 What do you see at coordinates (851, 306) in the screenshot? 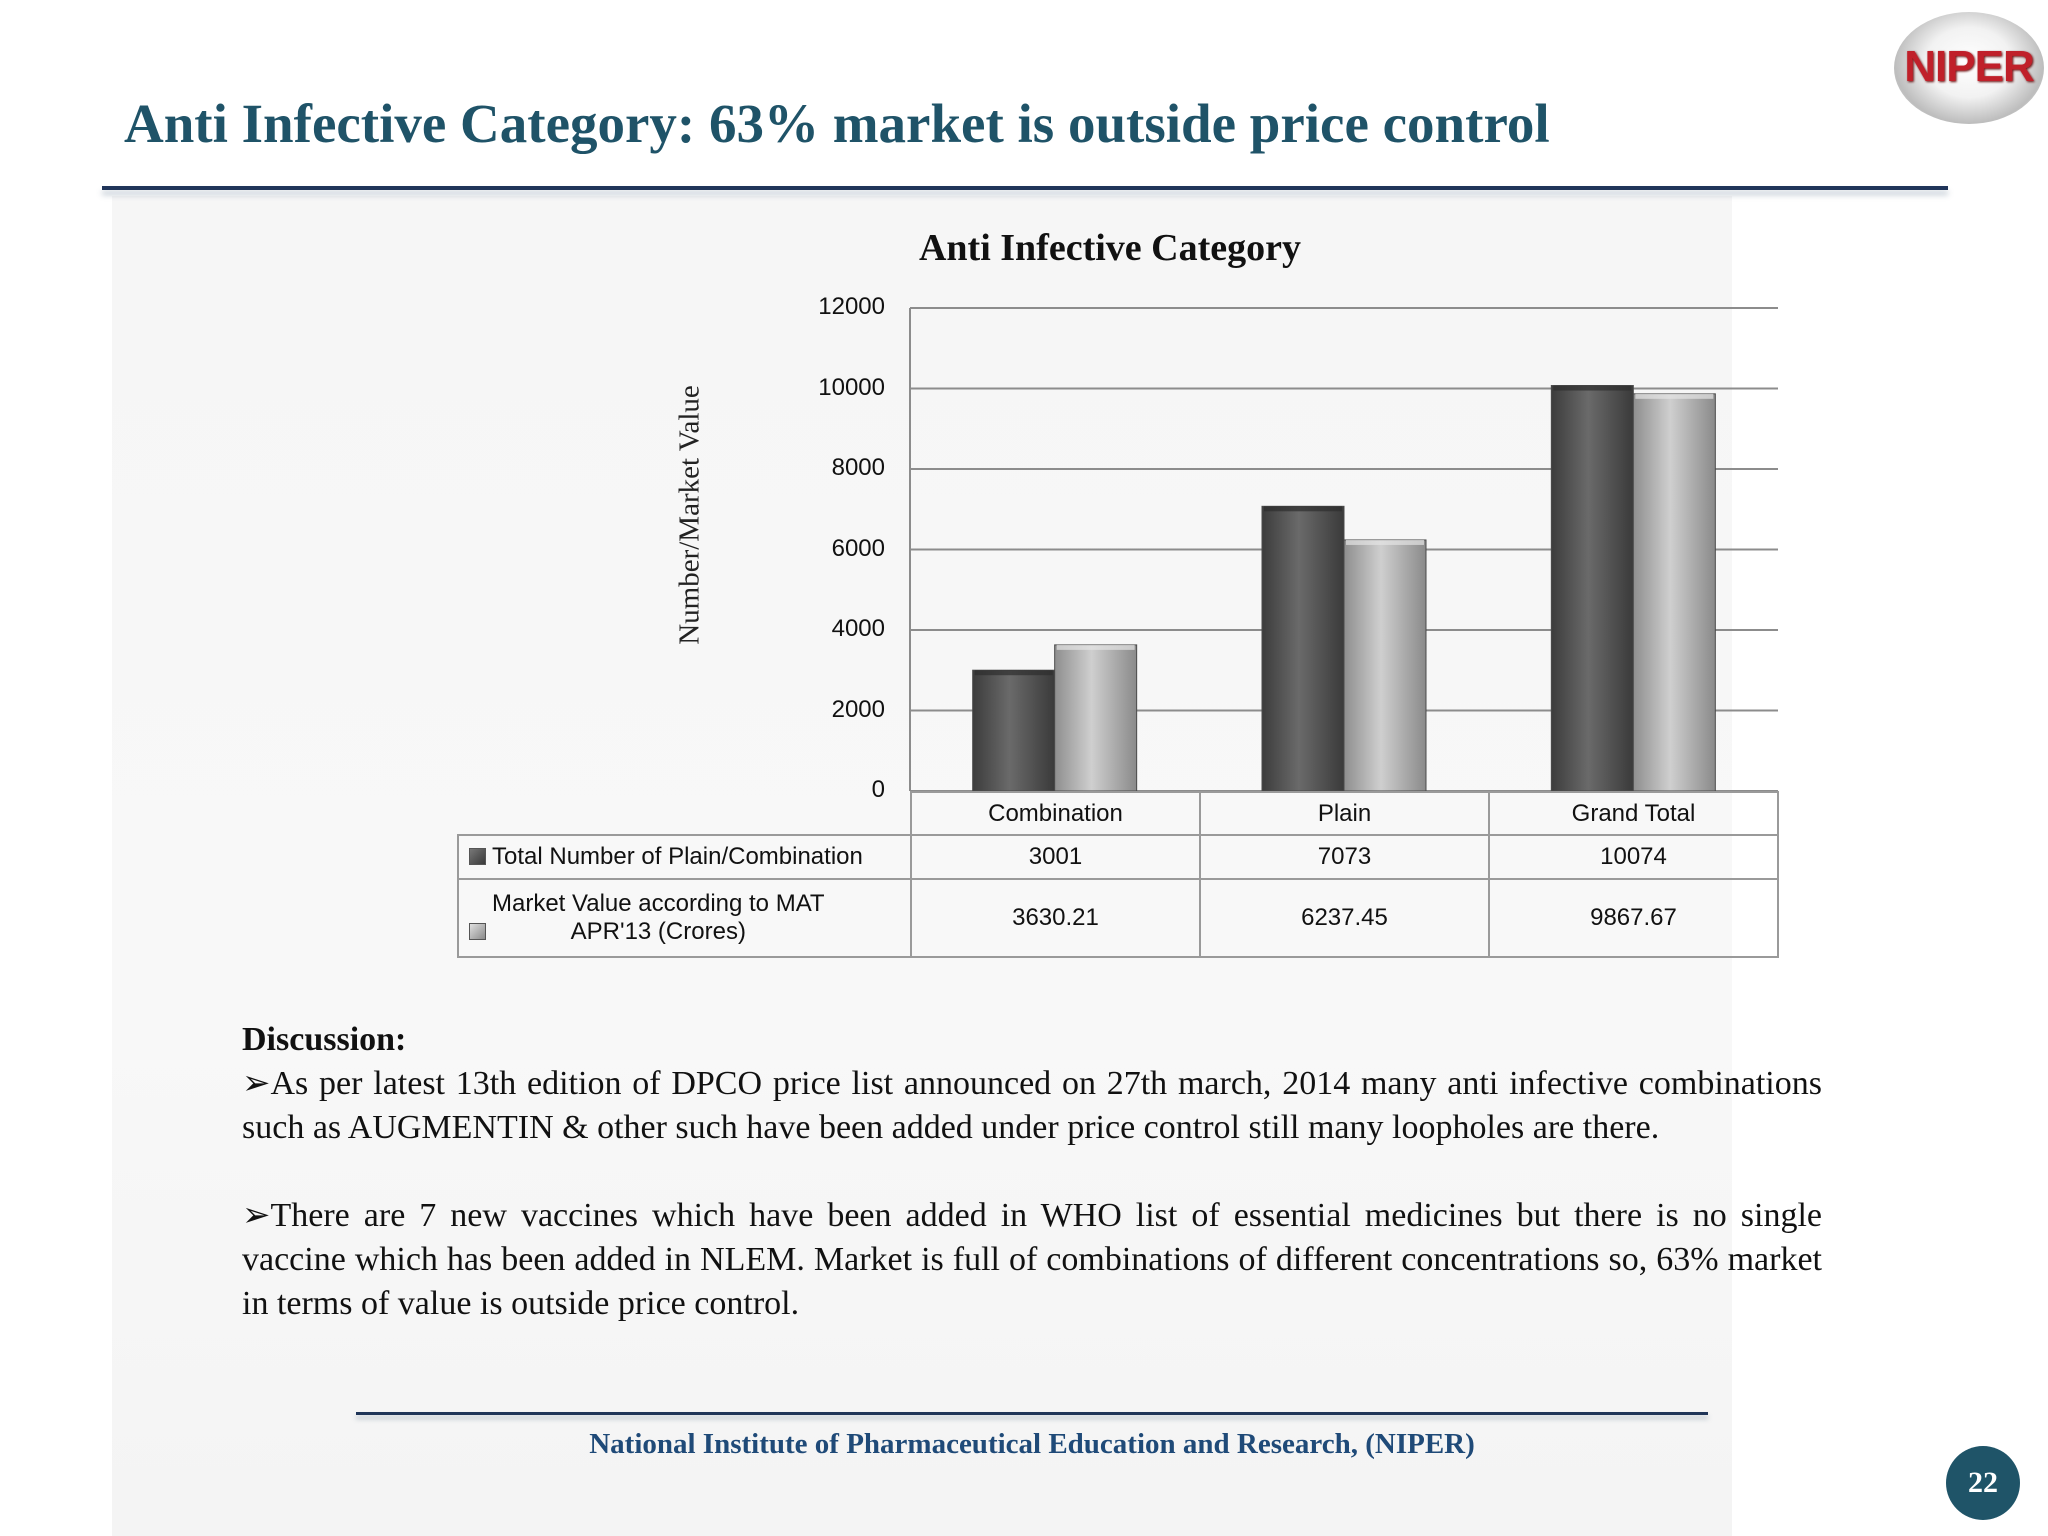
I see `y-tick-label: 12000` at bounding box center [851, 306].